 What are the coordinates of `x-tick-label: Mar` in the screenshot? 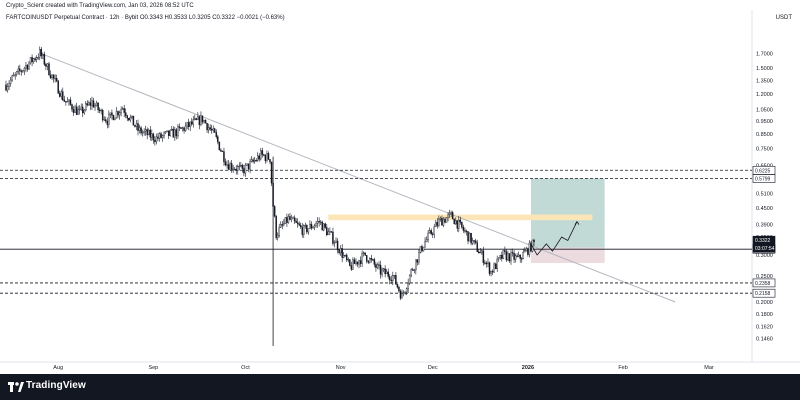 It's located at (709, 368).